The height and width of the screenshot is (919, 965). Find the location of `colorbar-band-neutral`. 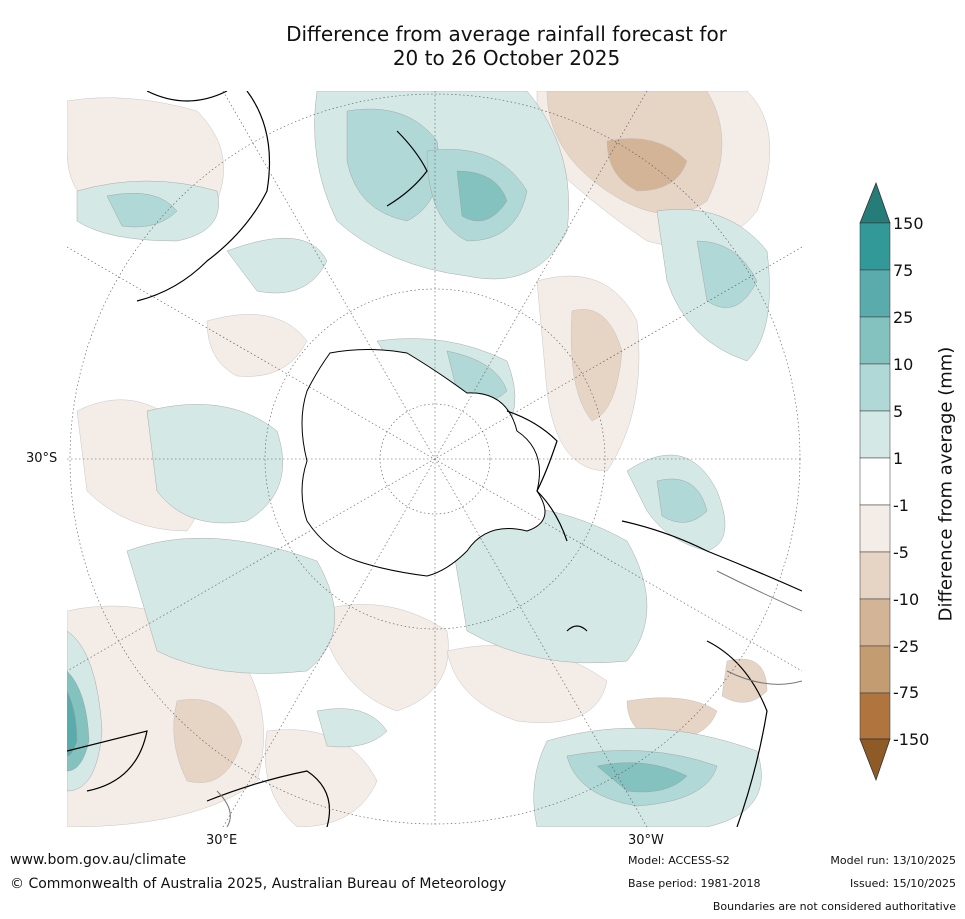

colorbar-band-neutral is located at coordinates (875, 481).